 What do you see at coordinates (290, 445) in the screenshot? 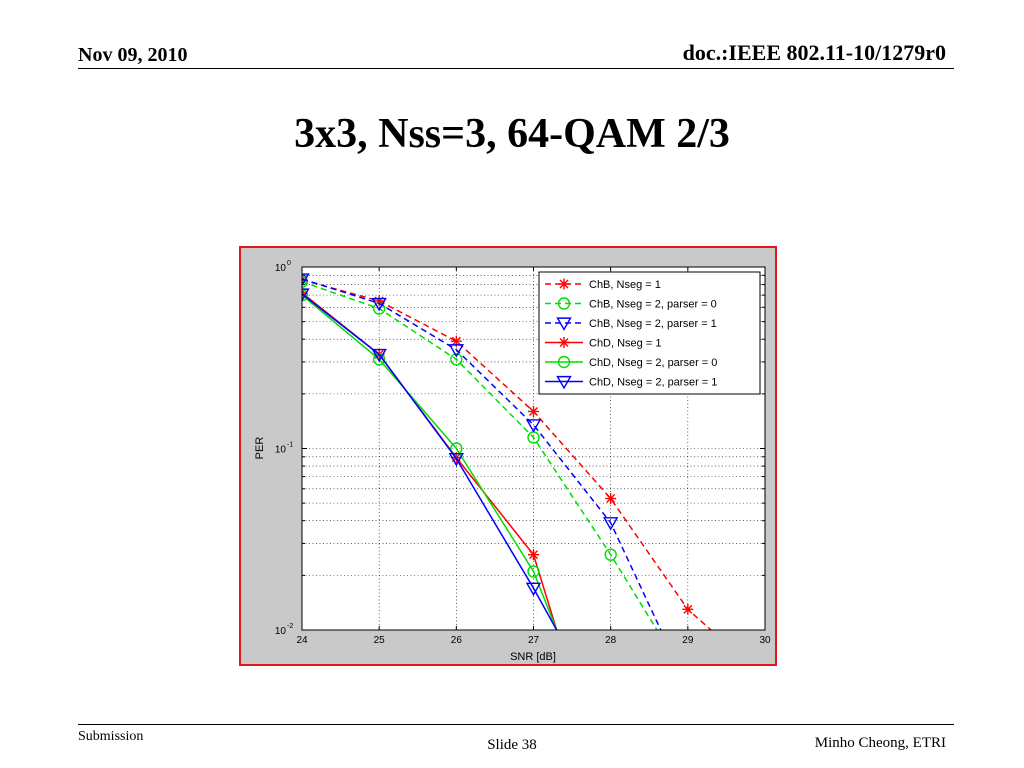
I see `y-tick-exponent: -1` at bounding box center [290, 445].